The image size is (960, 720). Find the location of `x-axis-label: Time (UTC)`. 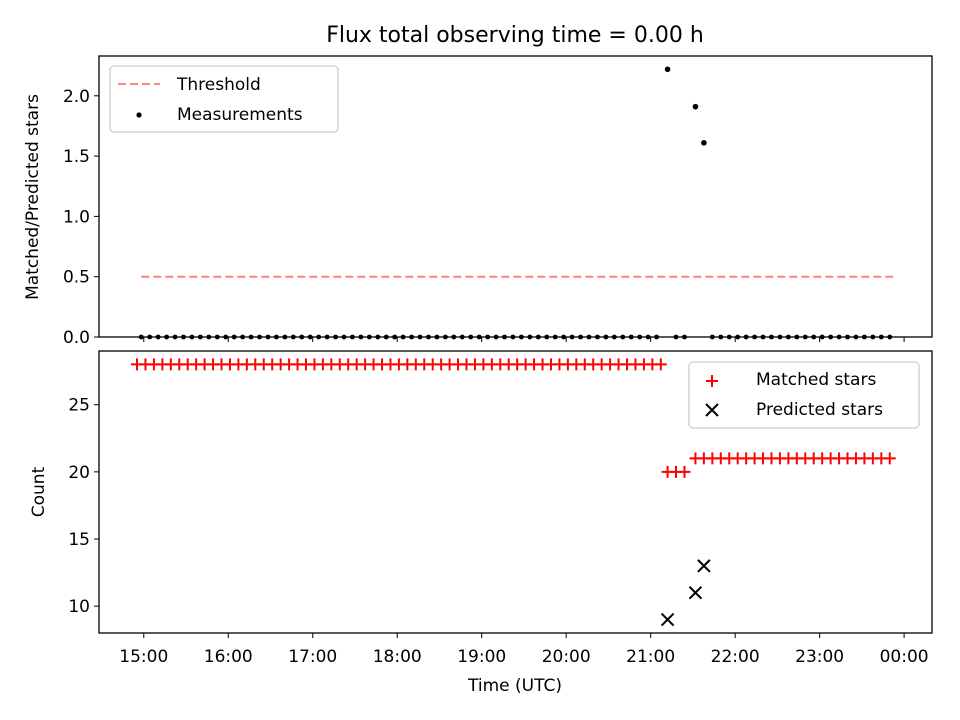

x-axis-label: Time (UTC) is located at coordinates (514, 686).